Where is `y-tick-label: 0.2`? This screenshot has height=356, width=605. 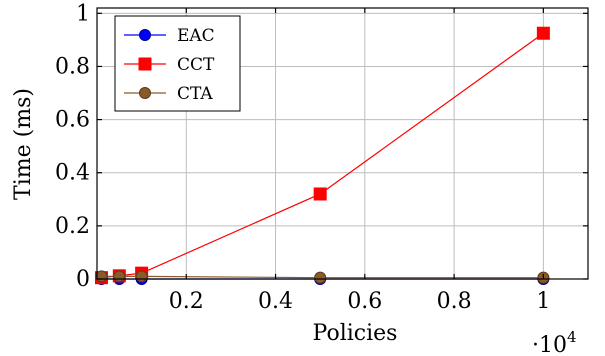 y-tick-label: 0.2 is located at coordinates (72, 226).